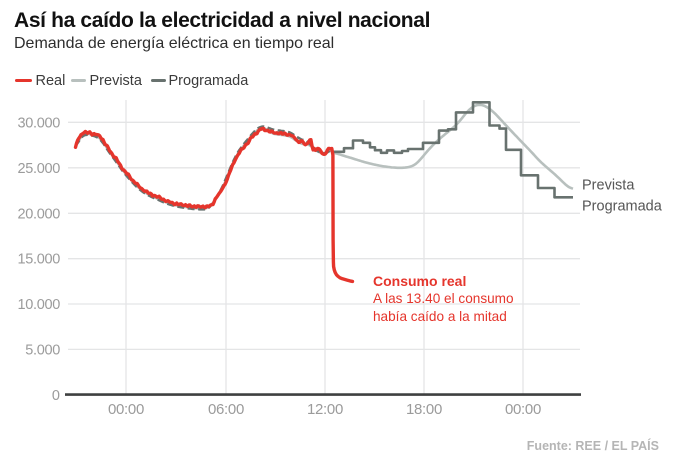  I want to click on svg-text: 18:00, so click(424, 409).